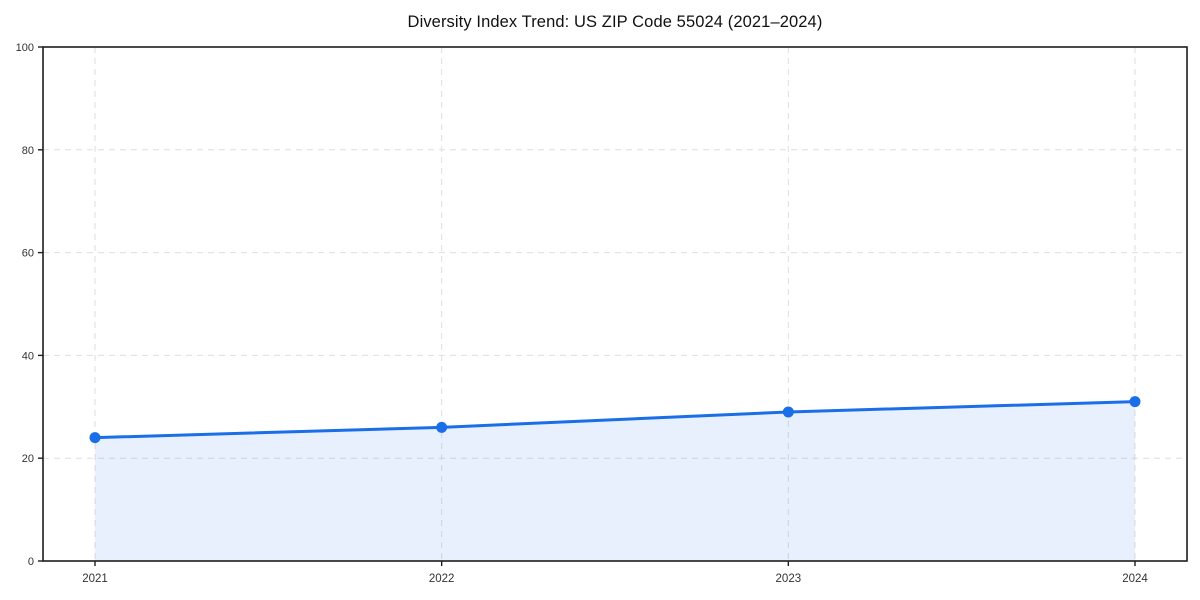 This screenshot has width=1200, height=600. I want to click on y-tick-label: 80, so click(28, 151).